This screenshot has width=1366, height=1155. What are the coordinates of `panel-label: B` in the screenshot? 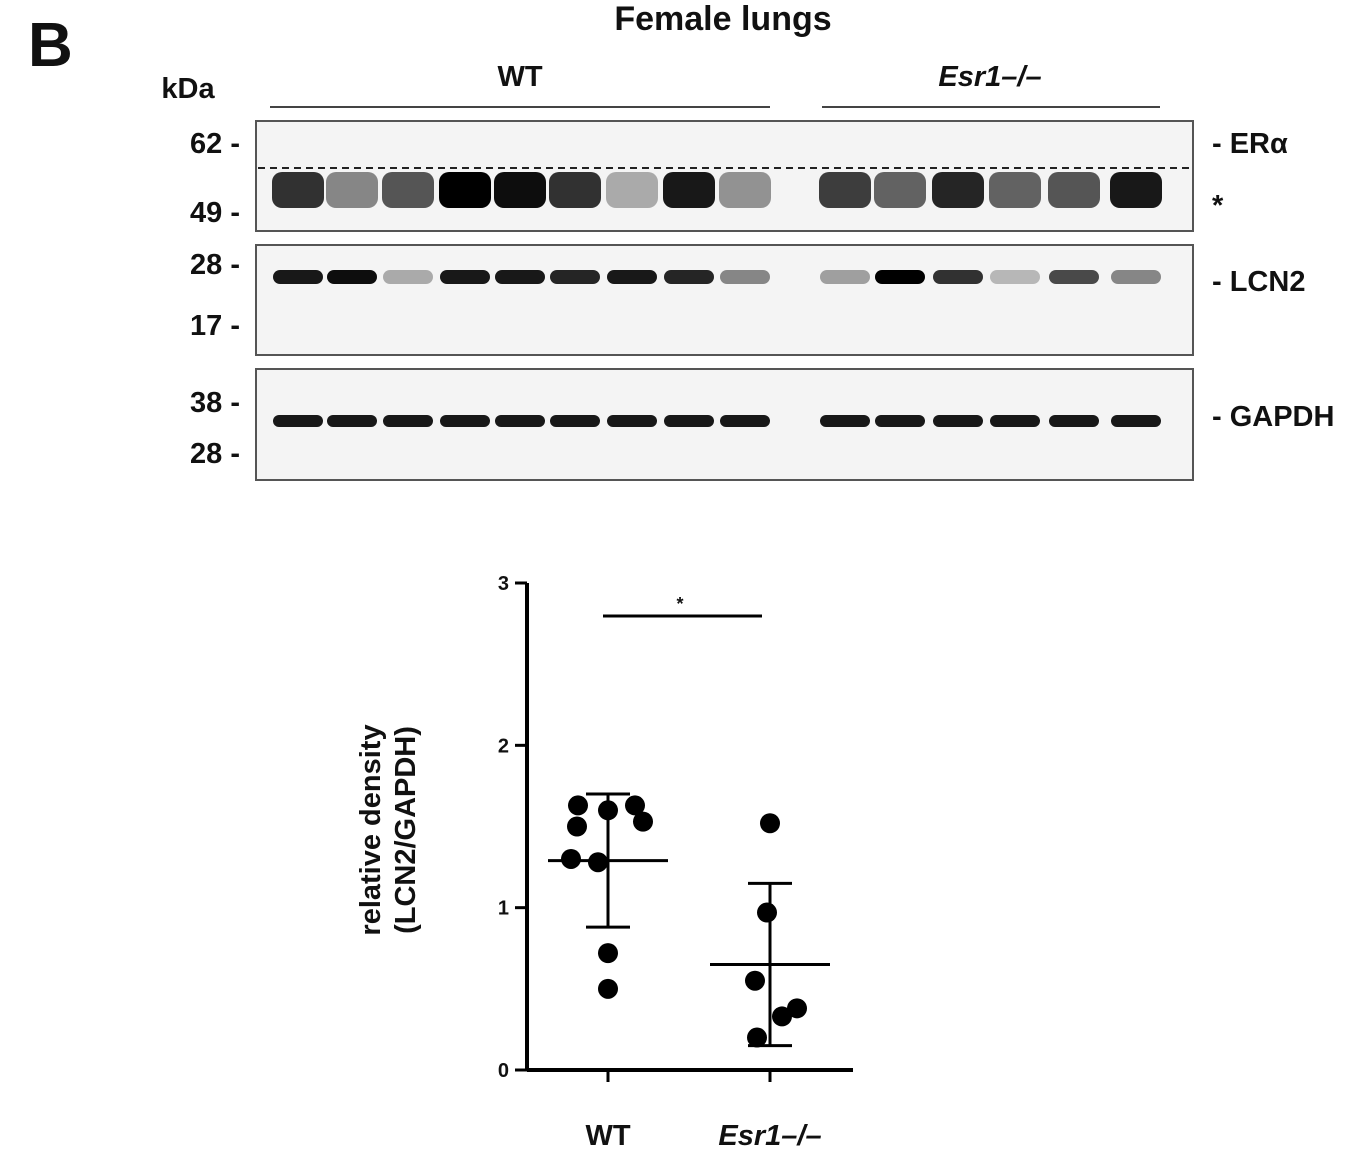 It's located at (50, 45).